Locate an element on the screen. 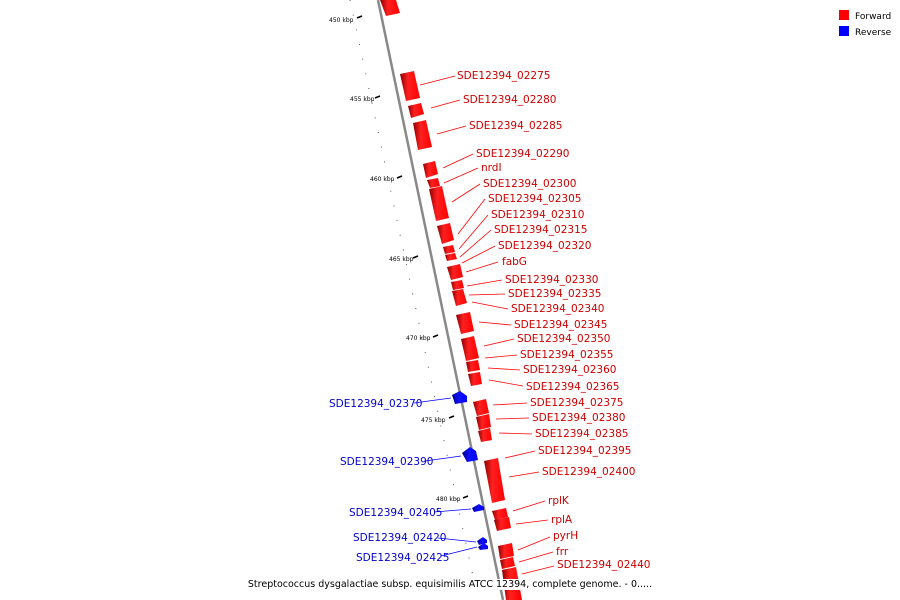  legend-reverse-label: Reverse is located at coordinates (873, 33).